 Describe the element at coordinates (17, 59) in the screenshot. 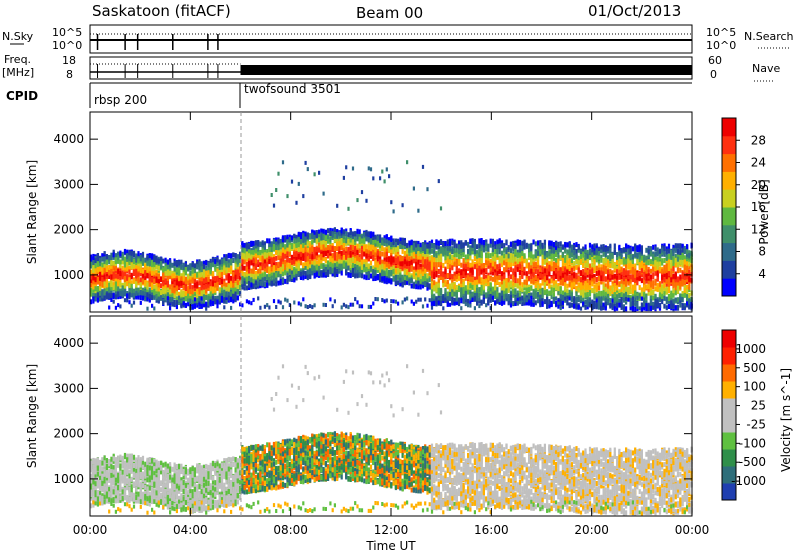

I see `freq-label: Freq.` at that location.